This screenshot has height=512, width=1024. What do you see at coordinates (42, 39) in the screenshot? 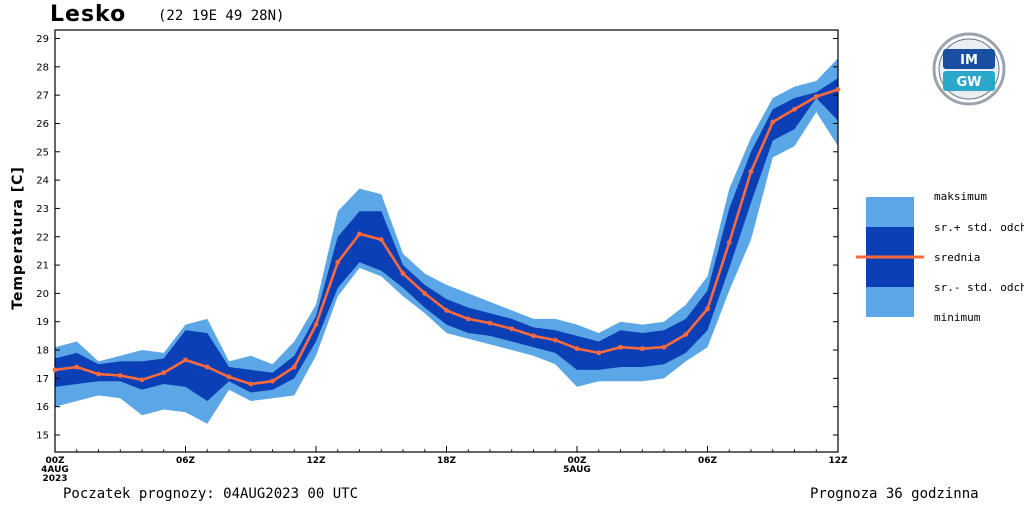
I see `y-tick-label: 29` at bounding box center [42, 39].